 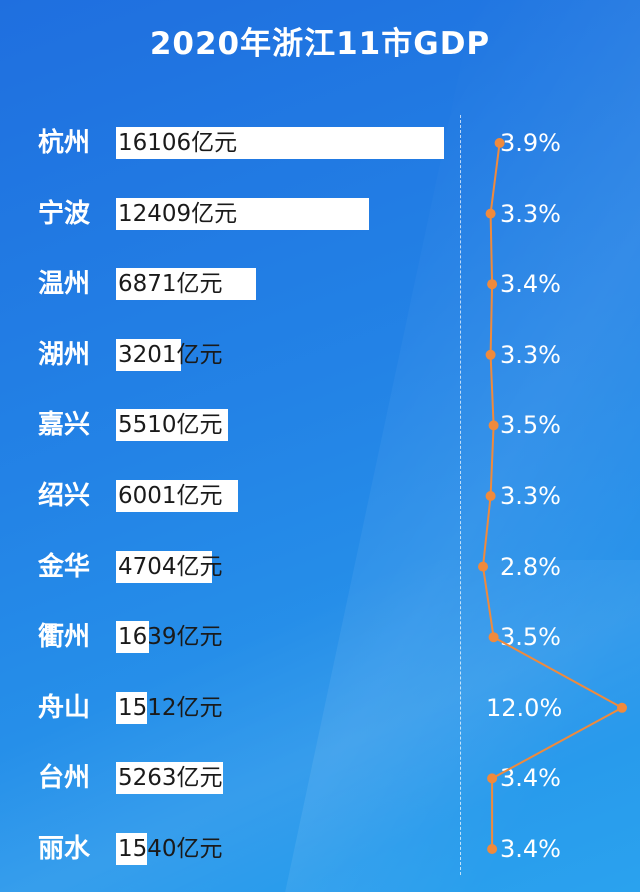 What do you see at coordinates (178, 143) in the screenshot?
I see `gdp-value-label: 16106亿元` at bounding box center [178, 143].